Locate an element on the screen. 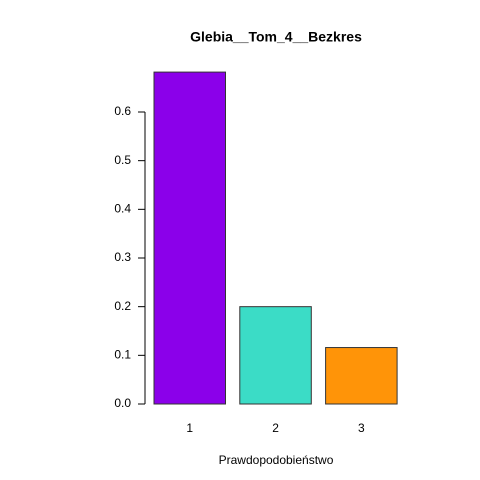 Image resolution: width=480 pixels, height=480 pixels. x-tick-label: 2 is located at coordinates (275, 428).